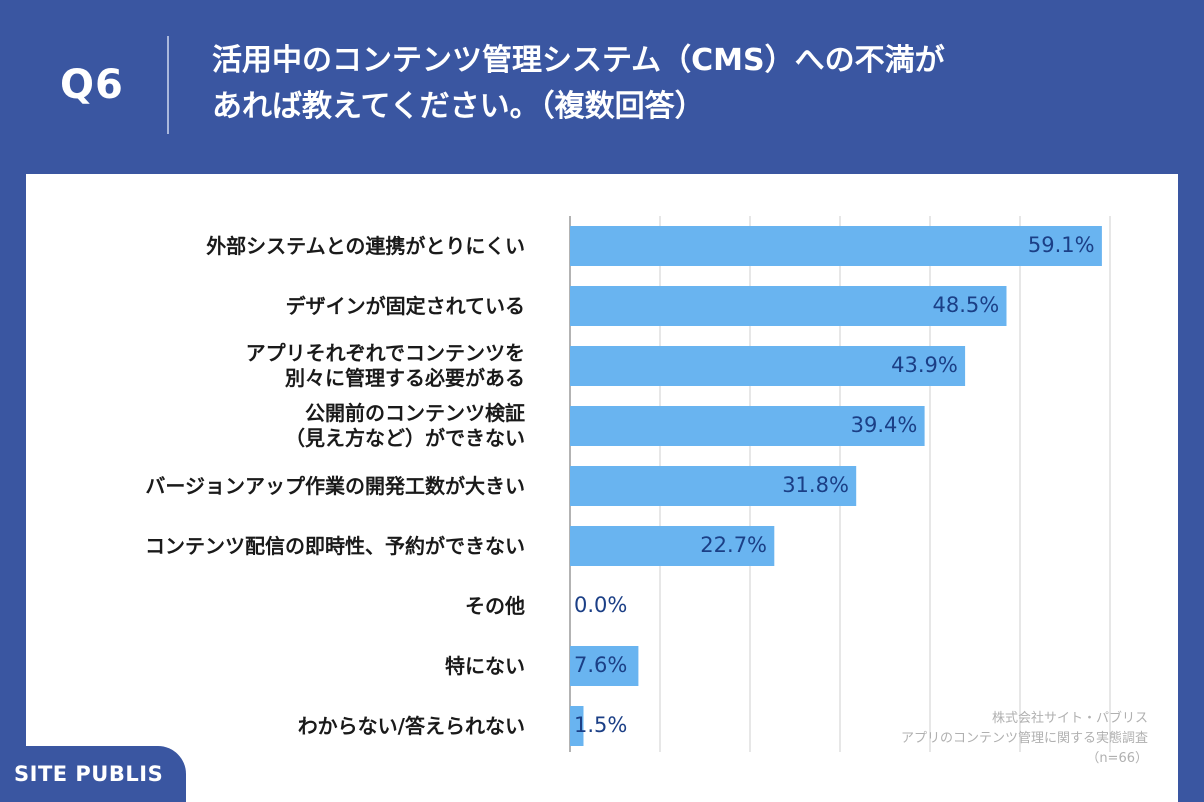 The height and width of the screenshot is (802, 1204). What do you see at coordinates (1117, 758) in the screenshot?
I see `credit-sample: （n=66）` at bounding box center [1117, 758].